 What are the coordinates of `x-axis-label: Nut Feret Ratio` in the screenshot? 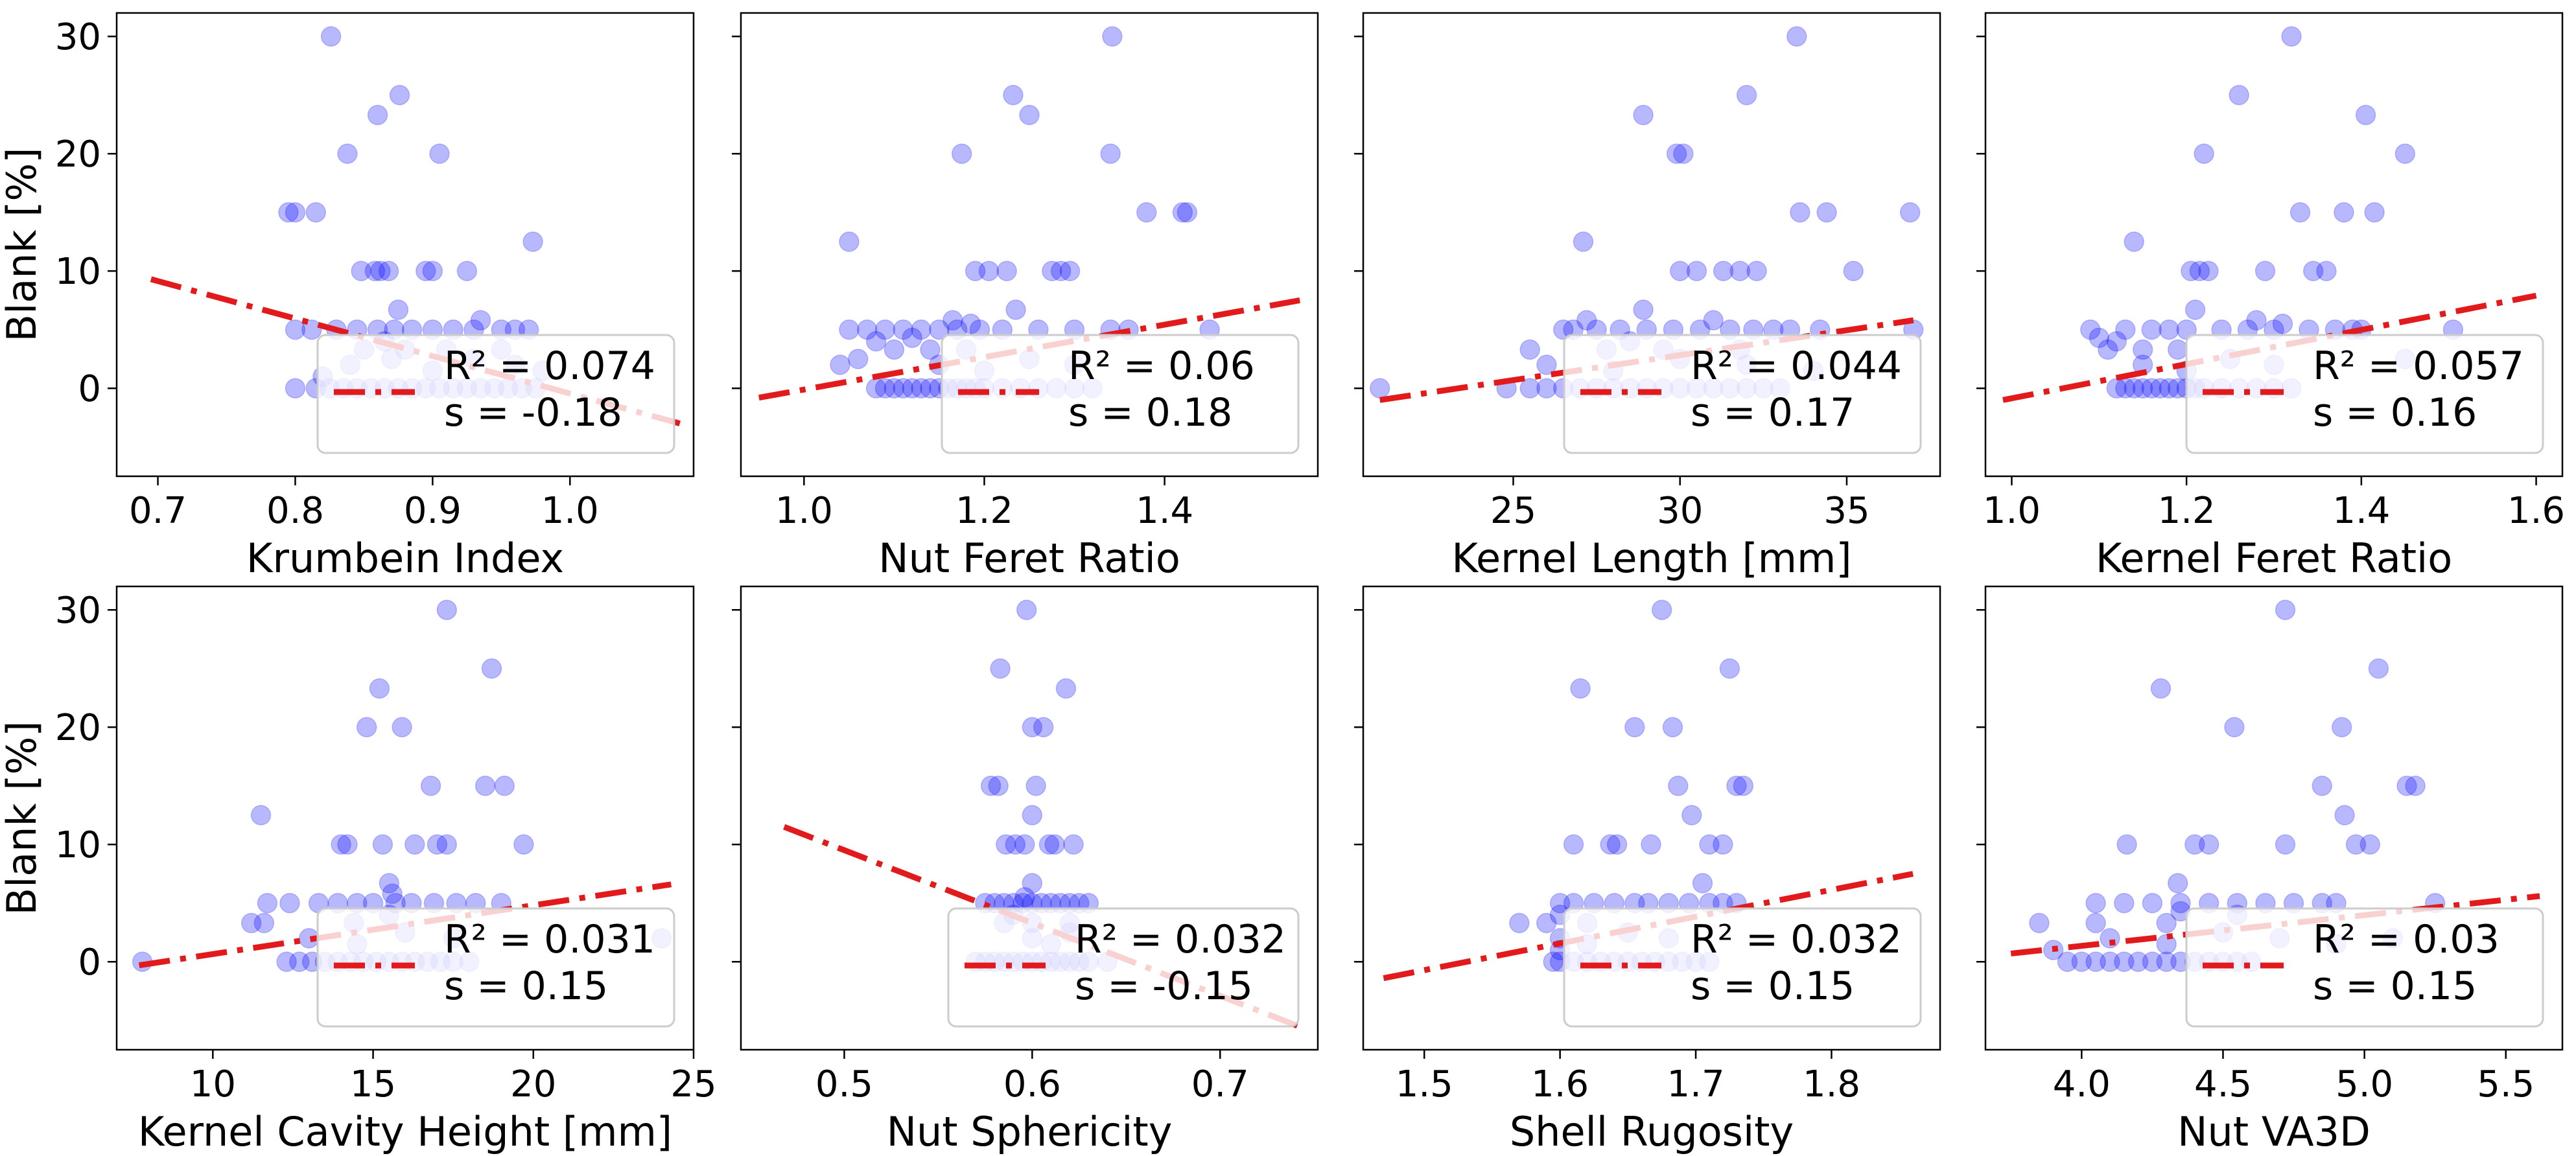 It's located at (1029, 558).